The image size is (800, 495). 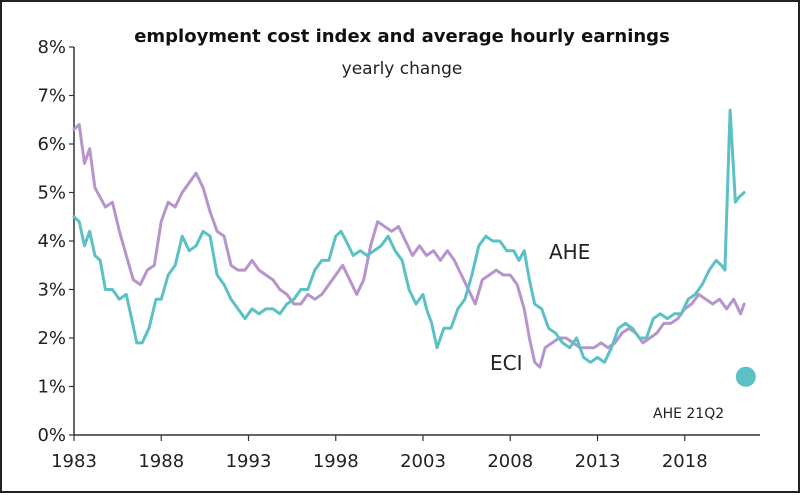 What do you see at coordinates (51, 435) in the screenshot?
I see `y-tick-label: 0%` at bounding box center [51, 435].